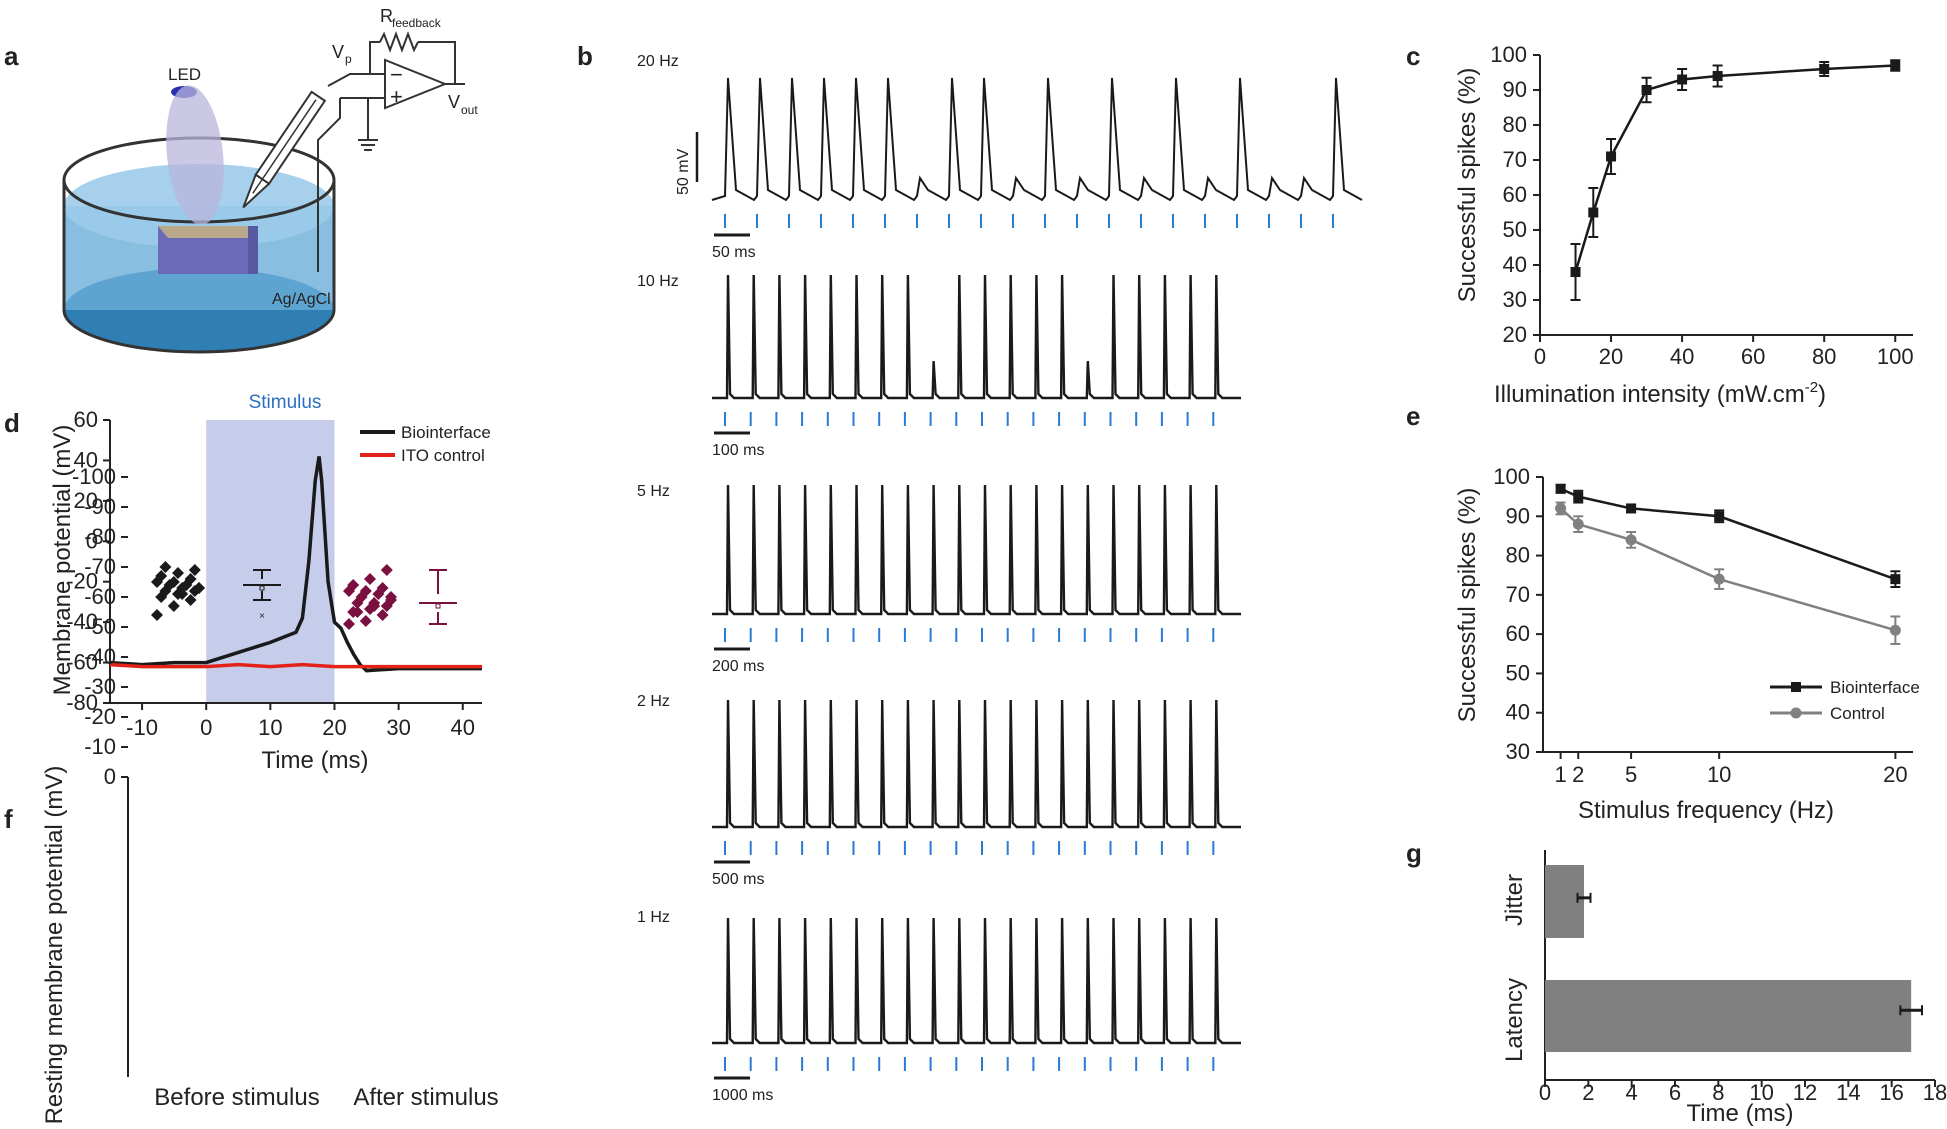 The image size is (1947, 1129). I want to click on g-xtick-label: 14, so click(1848, 1092).